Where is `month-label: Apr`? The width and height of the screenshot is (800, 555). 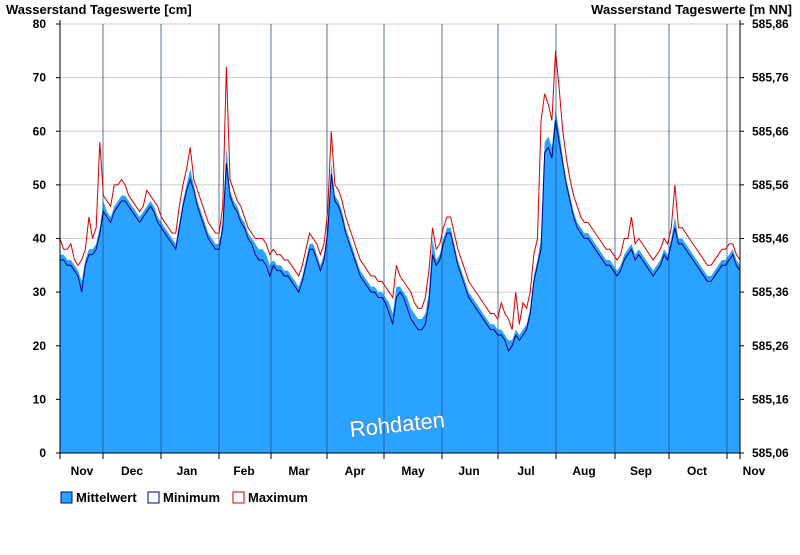 month-label: Apr is located at coordinates (355, 471).